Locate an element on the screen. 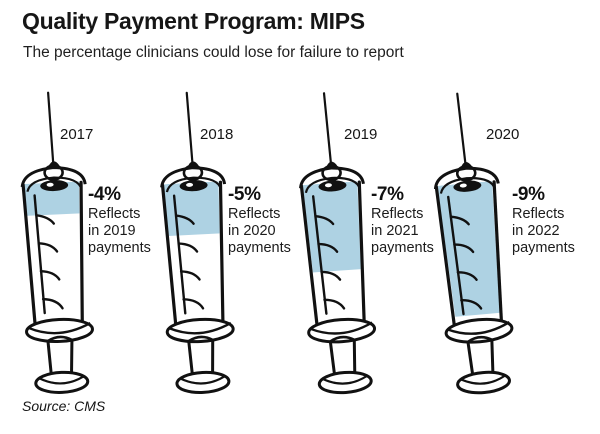  year-label-2017: 2017 is located at coordinates (77, 134).